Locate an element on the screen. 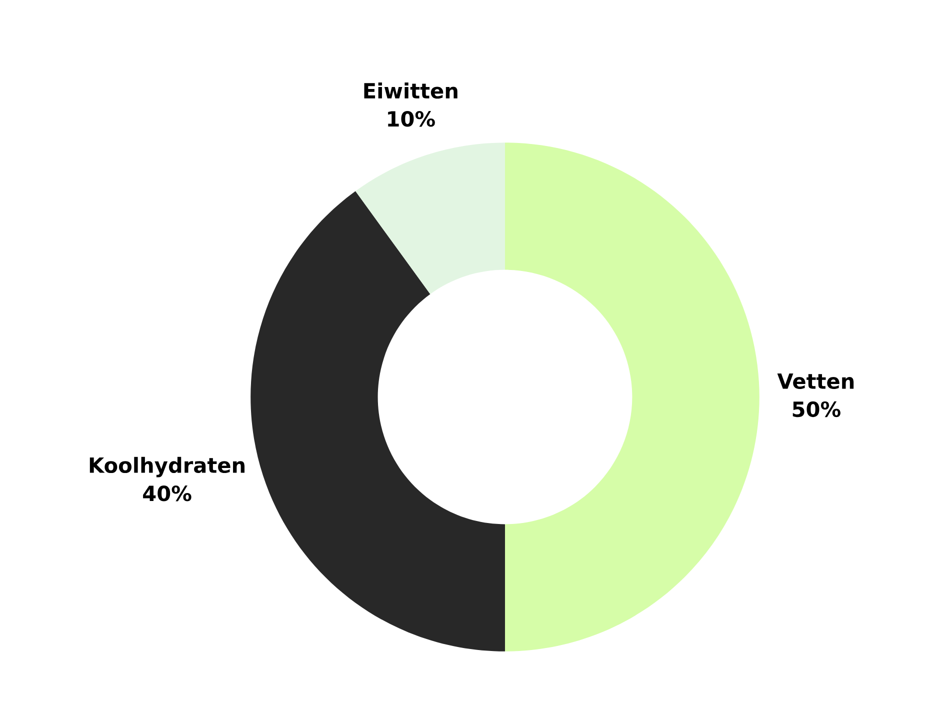  data-label: 50% is located at coordinates (816, 409).